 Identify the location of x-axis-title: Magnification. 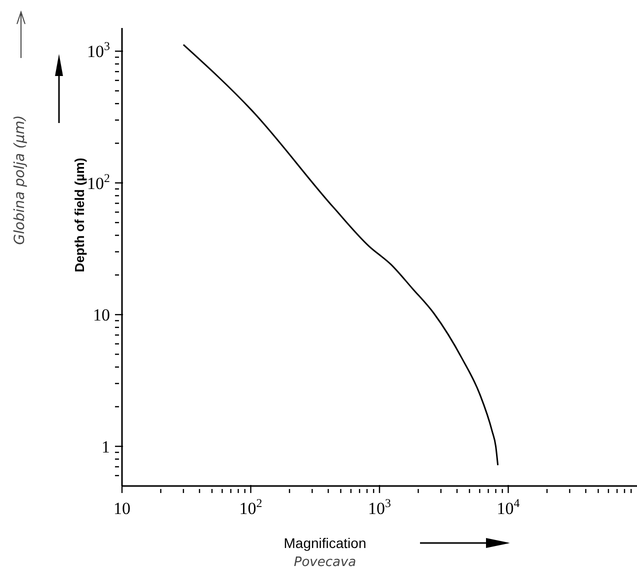
(325, 543).